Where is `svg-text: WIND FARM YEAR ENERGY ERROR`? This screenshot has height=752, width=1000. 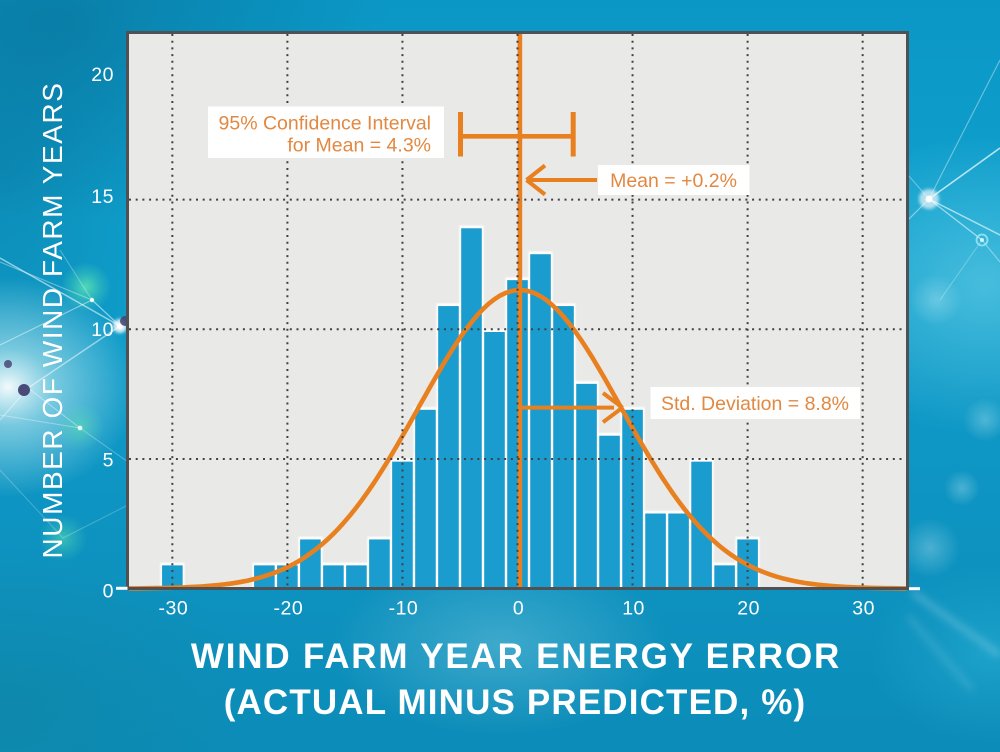
svg-text: WIND FARM YEAR ENERGY ERROR is located at coordinates (516, 656).